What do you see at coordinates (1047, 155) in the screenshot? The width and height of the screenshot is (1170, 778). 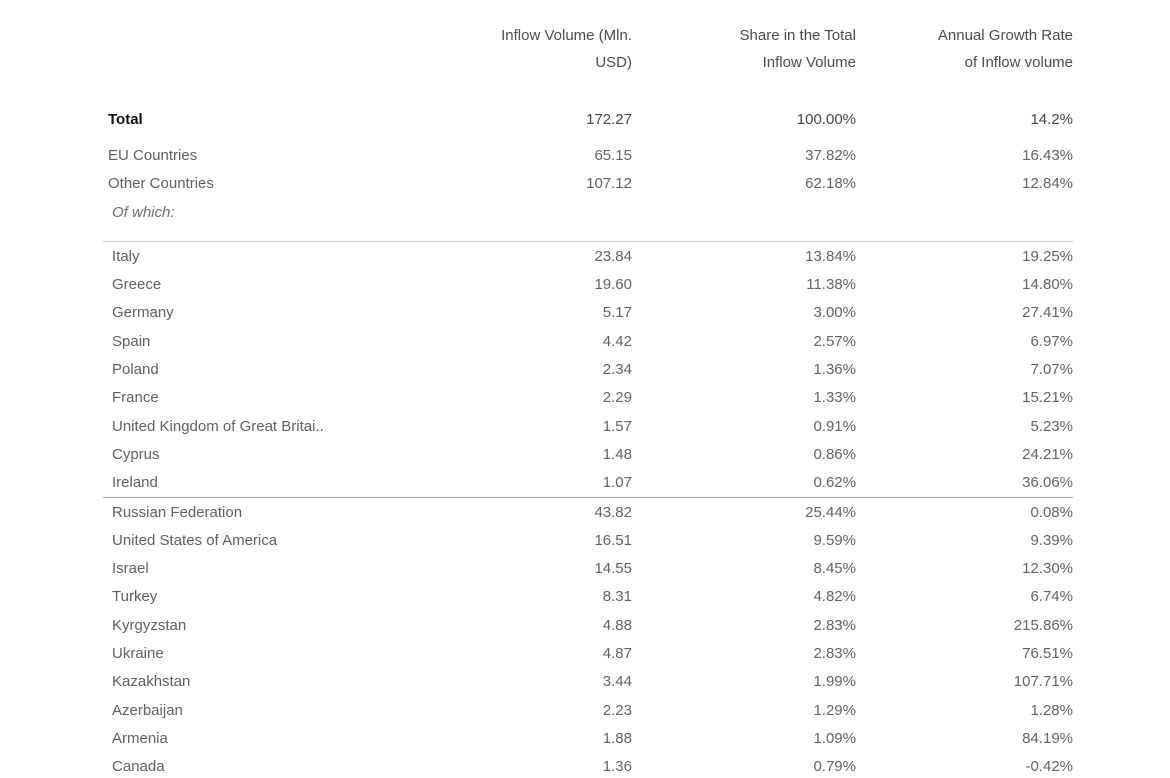 I see `cell-growth-rate: 16.43%` at bounding box center [1047, 155].